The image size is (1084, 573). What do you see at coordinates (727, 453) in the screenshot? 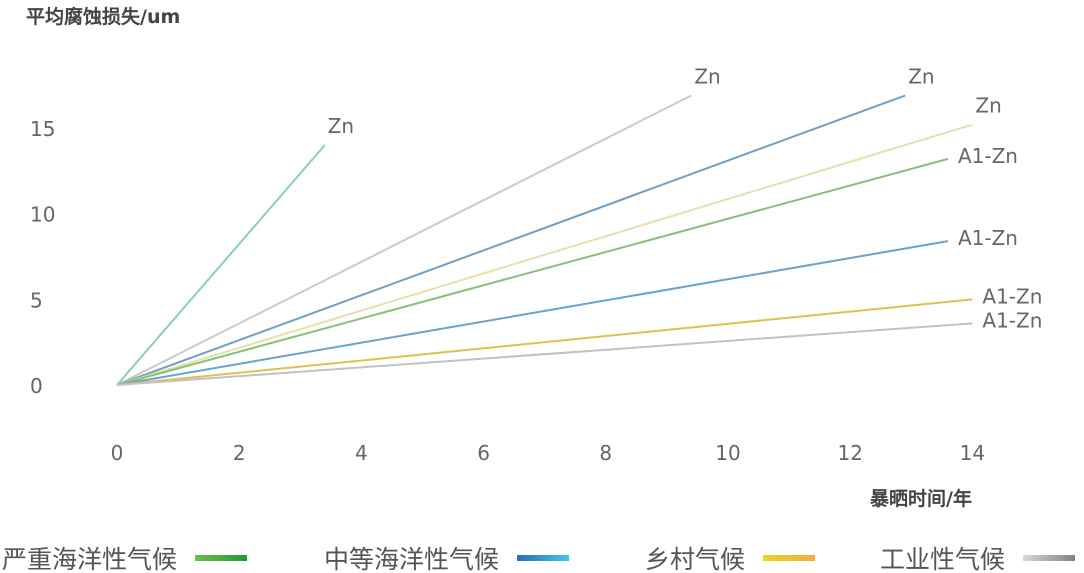
I see `x-tick-label: 10` at bounding box center [727, 453].